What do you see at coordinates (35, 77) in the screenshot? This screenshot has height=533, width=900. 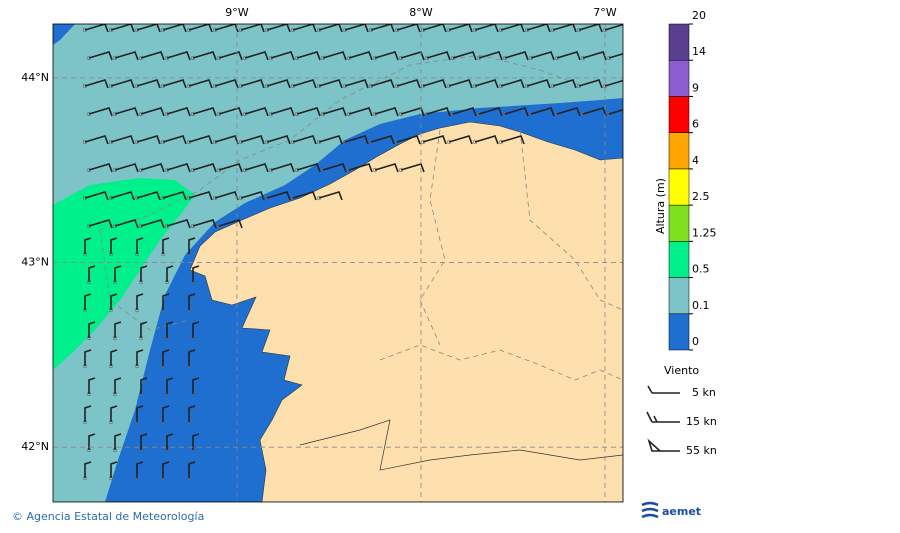 I see `lat-label: 44°N` at bounding box center [35, 77].